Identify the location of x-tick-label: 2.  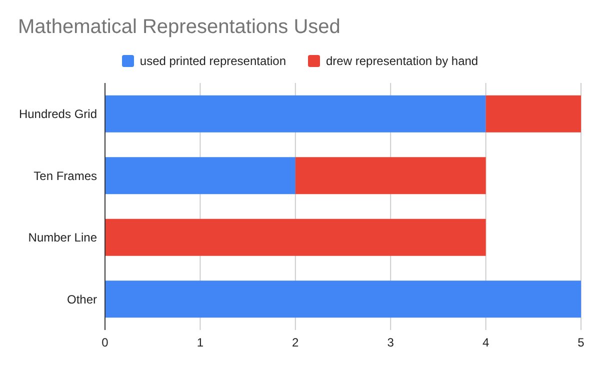
(296, 343).